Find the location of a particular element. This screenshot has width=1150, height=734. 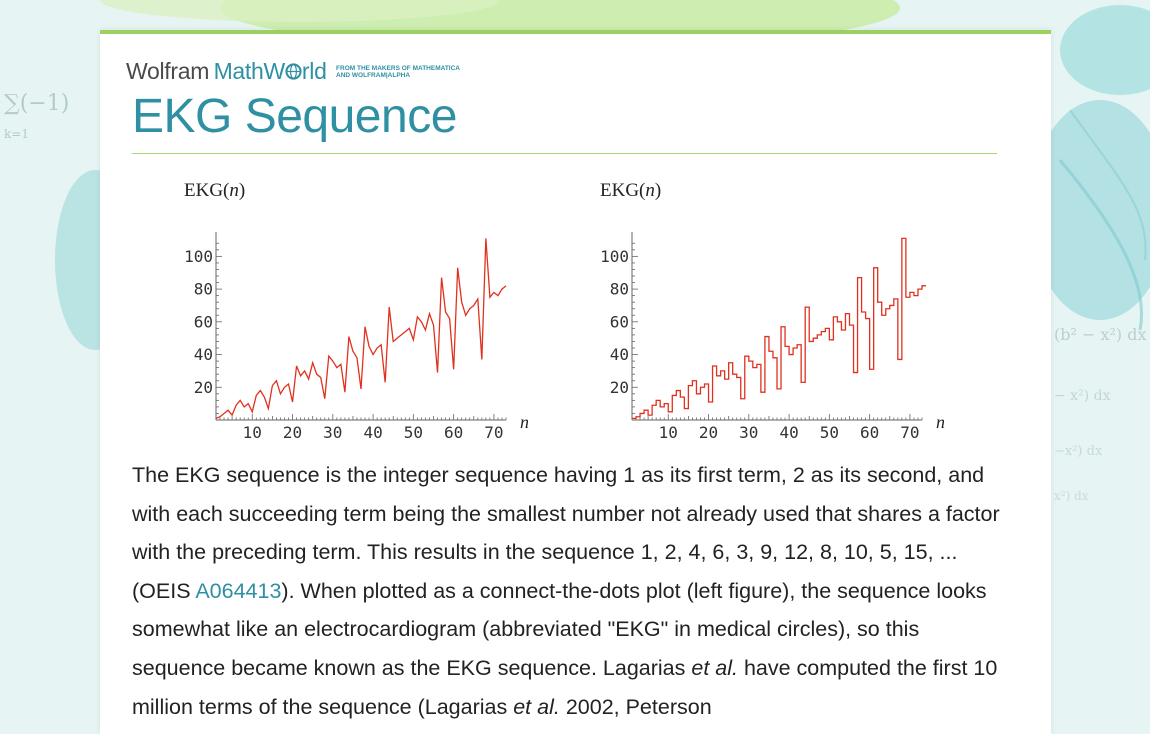

svg-text: − x²) dx is located at coordinates (1082, 396).